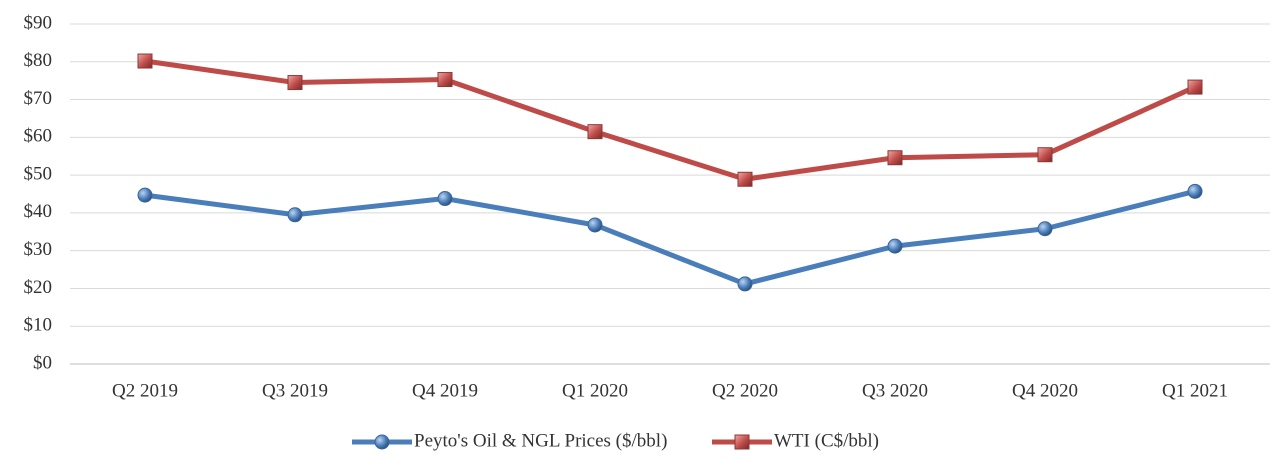  Describe the element at coordinates (38, 249) in the screenshot. I see `y-tick-label: $30` at that location.